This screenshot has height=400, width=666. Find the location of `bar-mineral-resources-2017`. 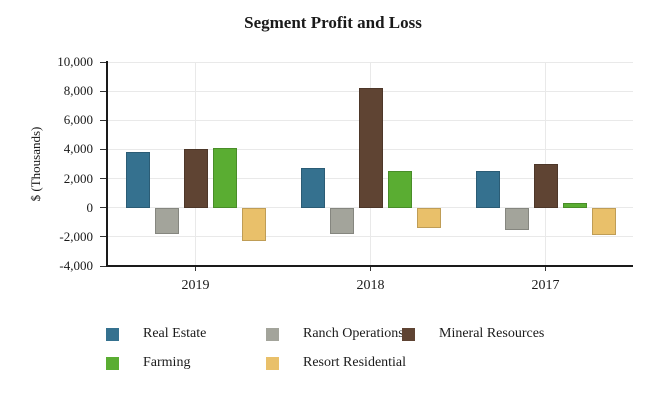

bar-mineral-resources-2017 is located at coordinates (545, 186).